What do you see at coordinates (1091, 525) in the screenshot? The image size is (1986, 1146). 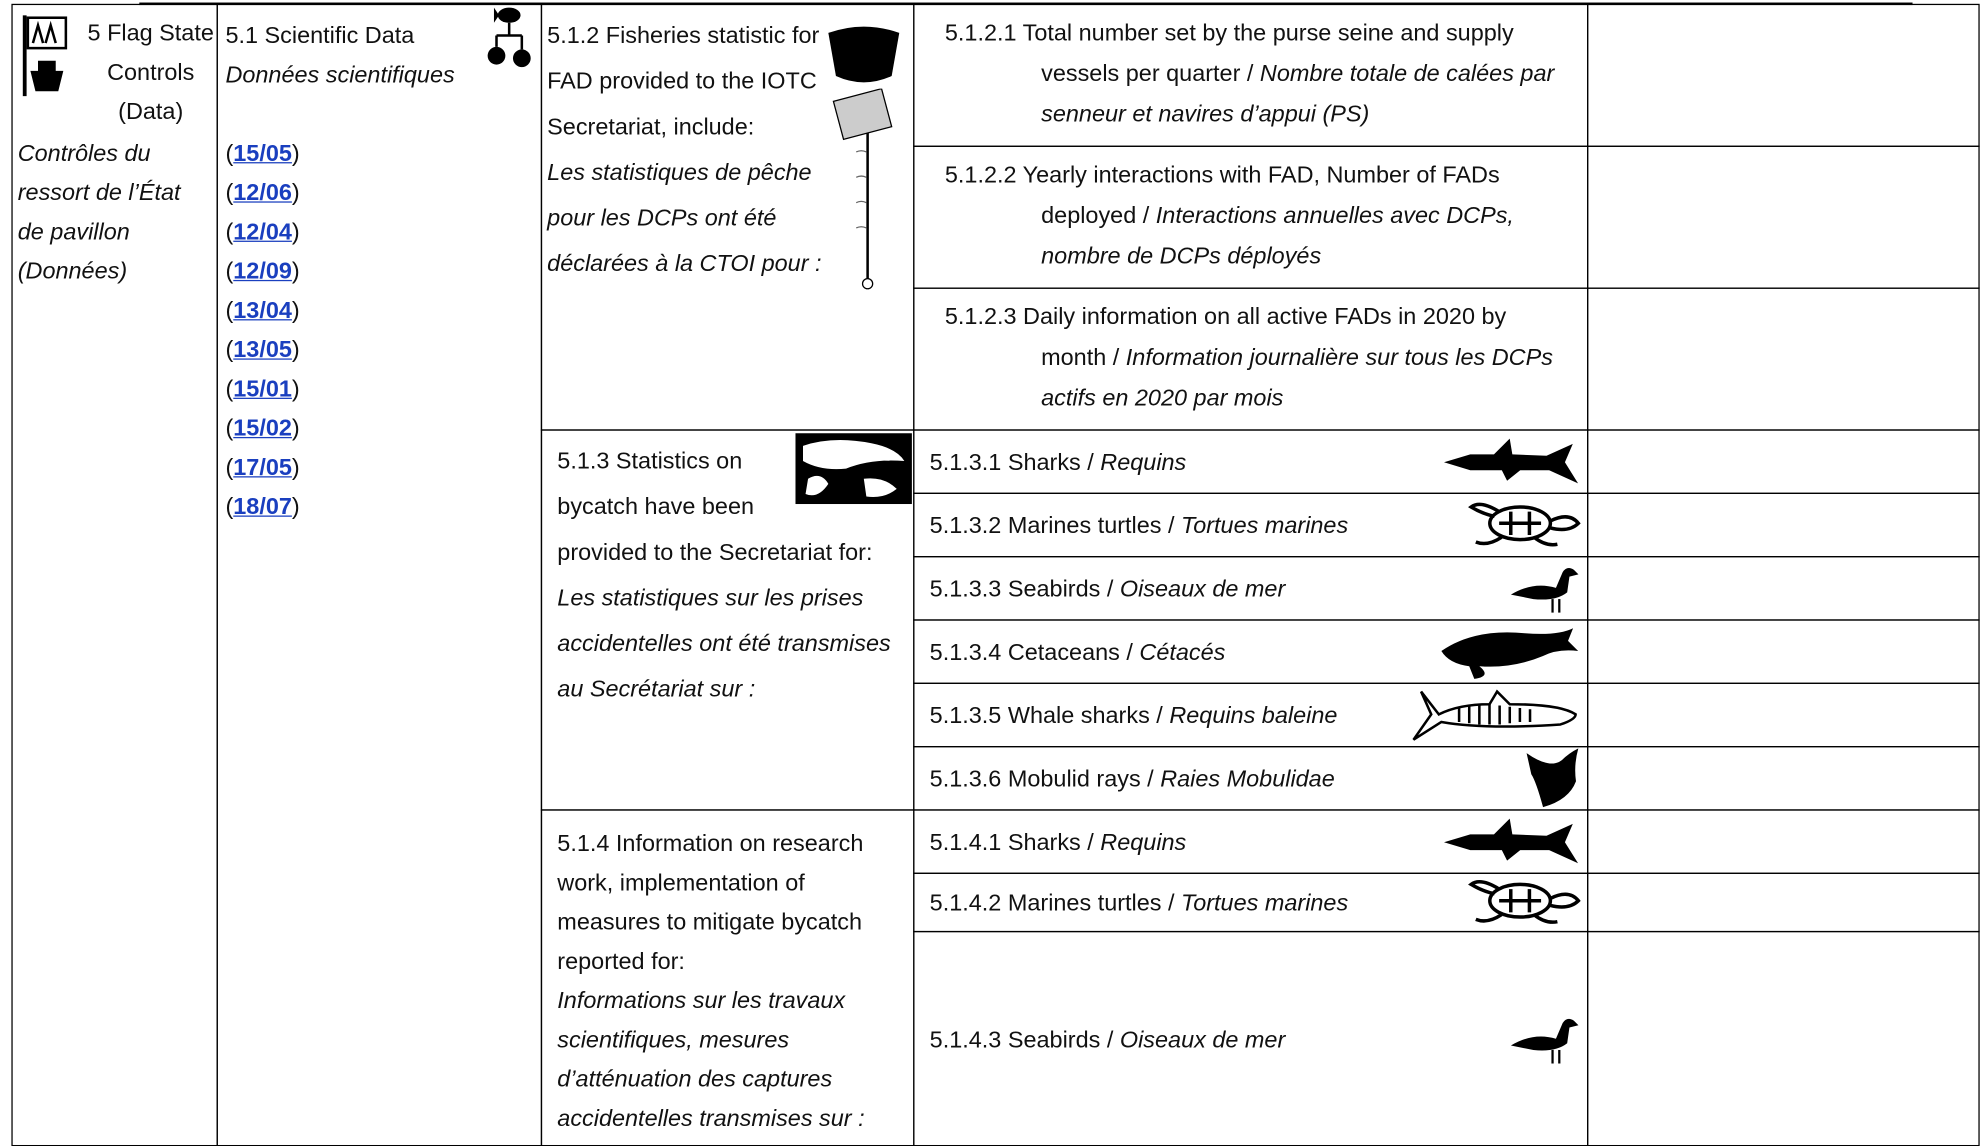 I see `item-text-en: Marines turtles /` at bounding box center [1091, 525].